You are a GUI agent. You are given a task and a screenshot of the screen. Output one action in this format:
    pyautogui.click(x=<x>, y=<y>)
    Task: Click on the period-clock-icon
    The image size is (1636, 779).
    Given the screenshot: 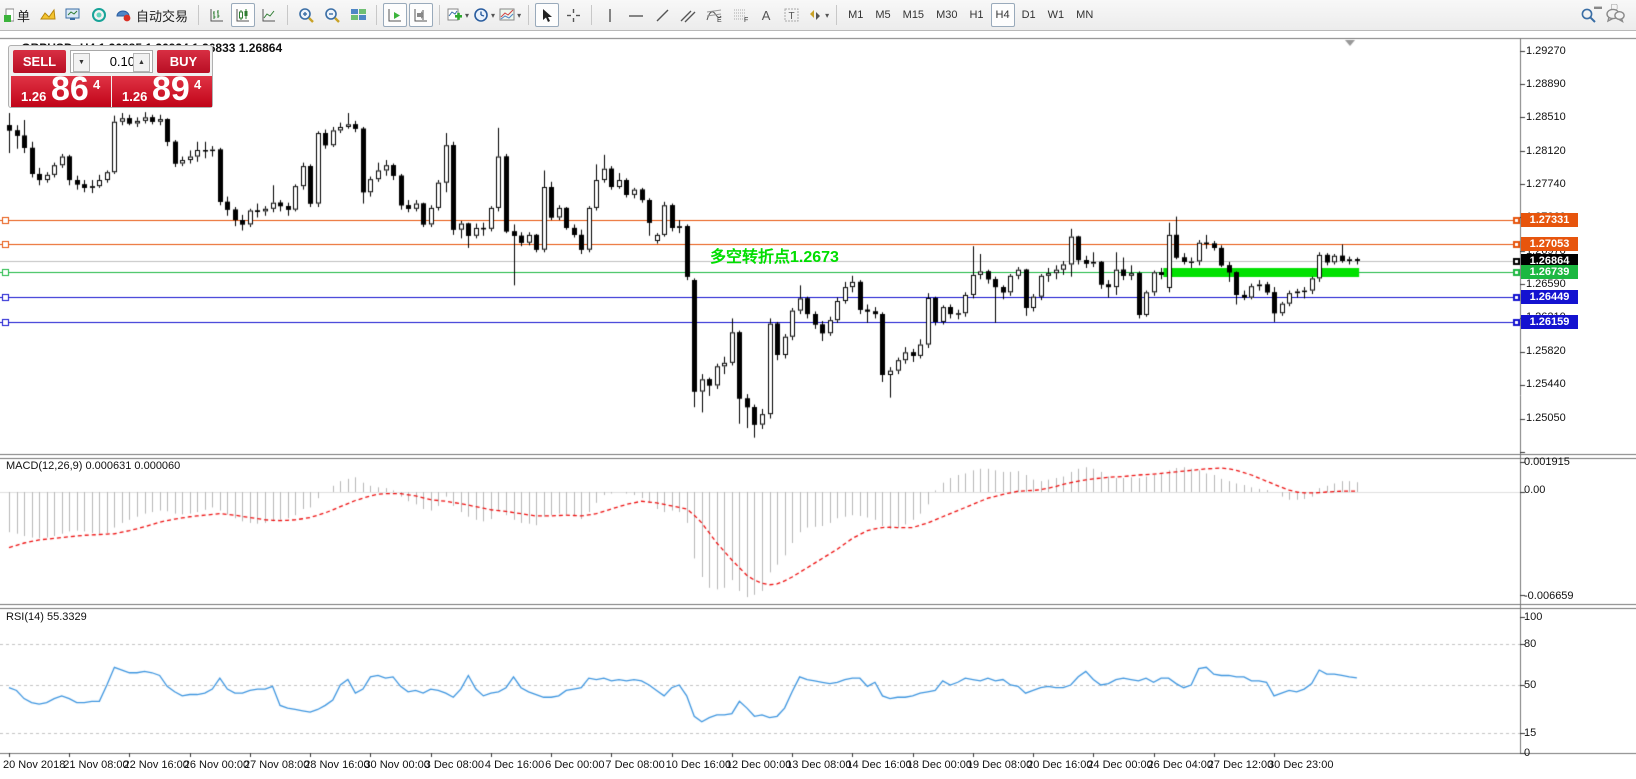 What is the action you would take?
    pyautogui.click(x=481, y=15)
    